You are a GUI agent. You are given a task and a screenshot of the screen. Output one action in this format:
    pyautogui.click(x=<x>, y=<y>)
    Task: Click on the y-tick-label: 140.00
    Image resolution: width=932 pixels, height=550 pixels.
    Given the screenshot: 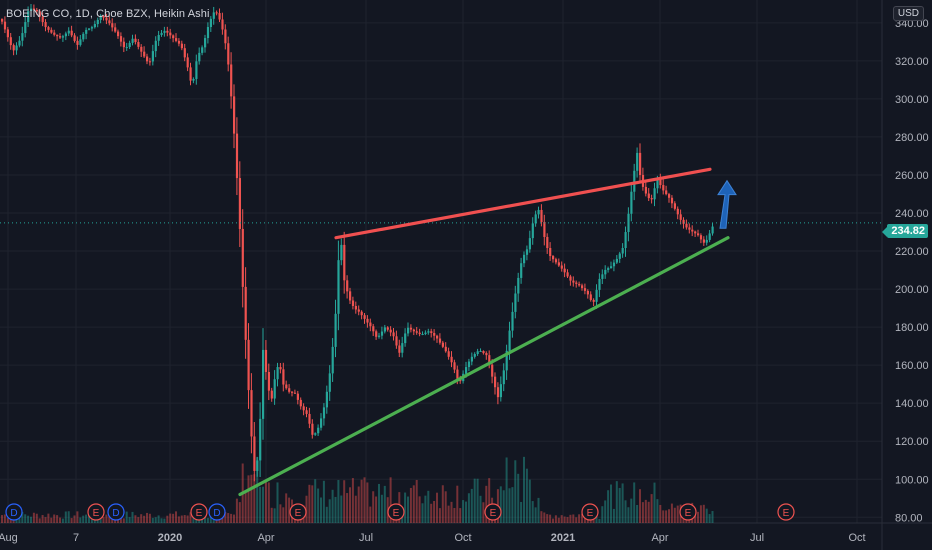 What is the action you would take?
    pyautogui.click(x=912, y=404)
    